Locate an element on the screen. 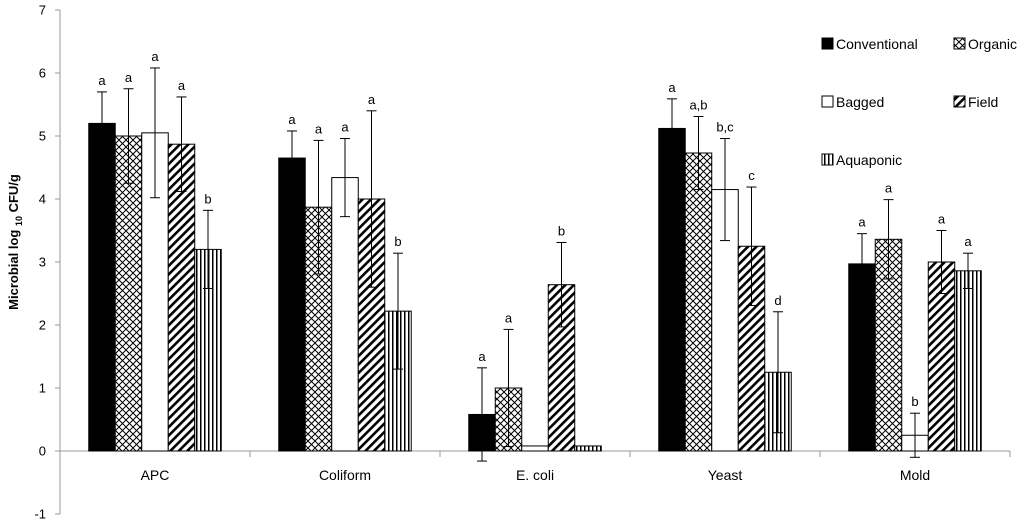 The height and width of the screenshot is (527, 1024). legend-label-organic: Organic is located at coordinates (992, 44).